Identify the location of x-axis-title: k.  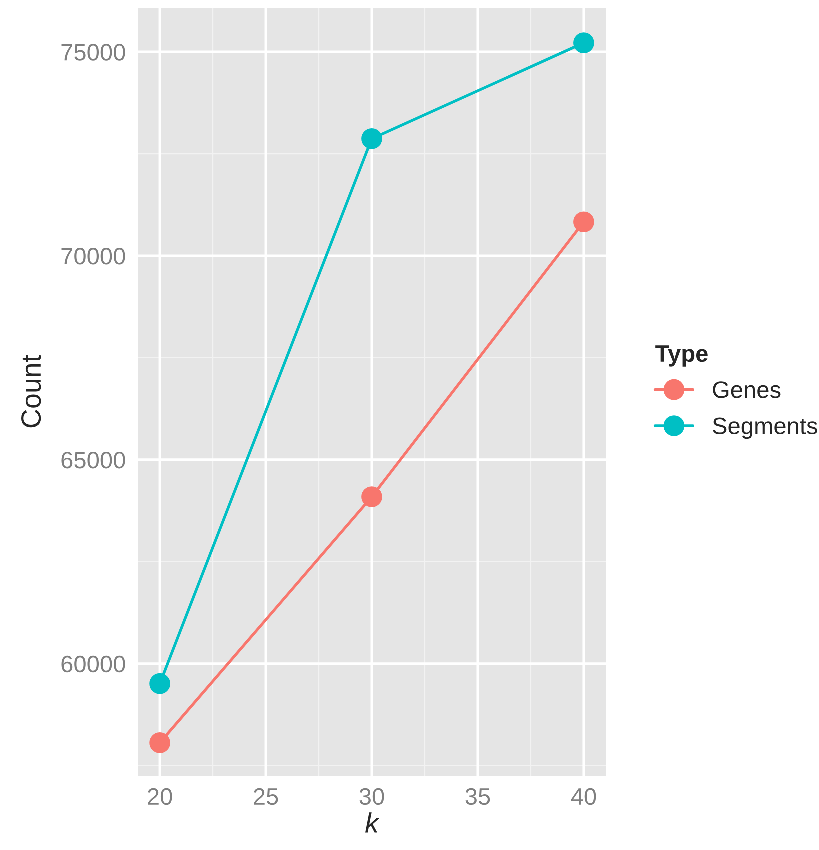
(373, 822).